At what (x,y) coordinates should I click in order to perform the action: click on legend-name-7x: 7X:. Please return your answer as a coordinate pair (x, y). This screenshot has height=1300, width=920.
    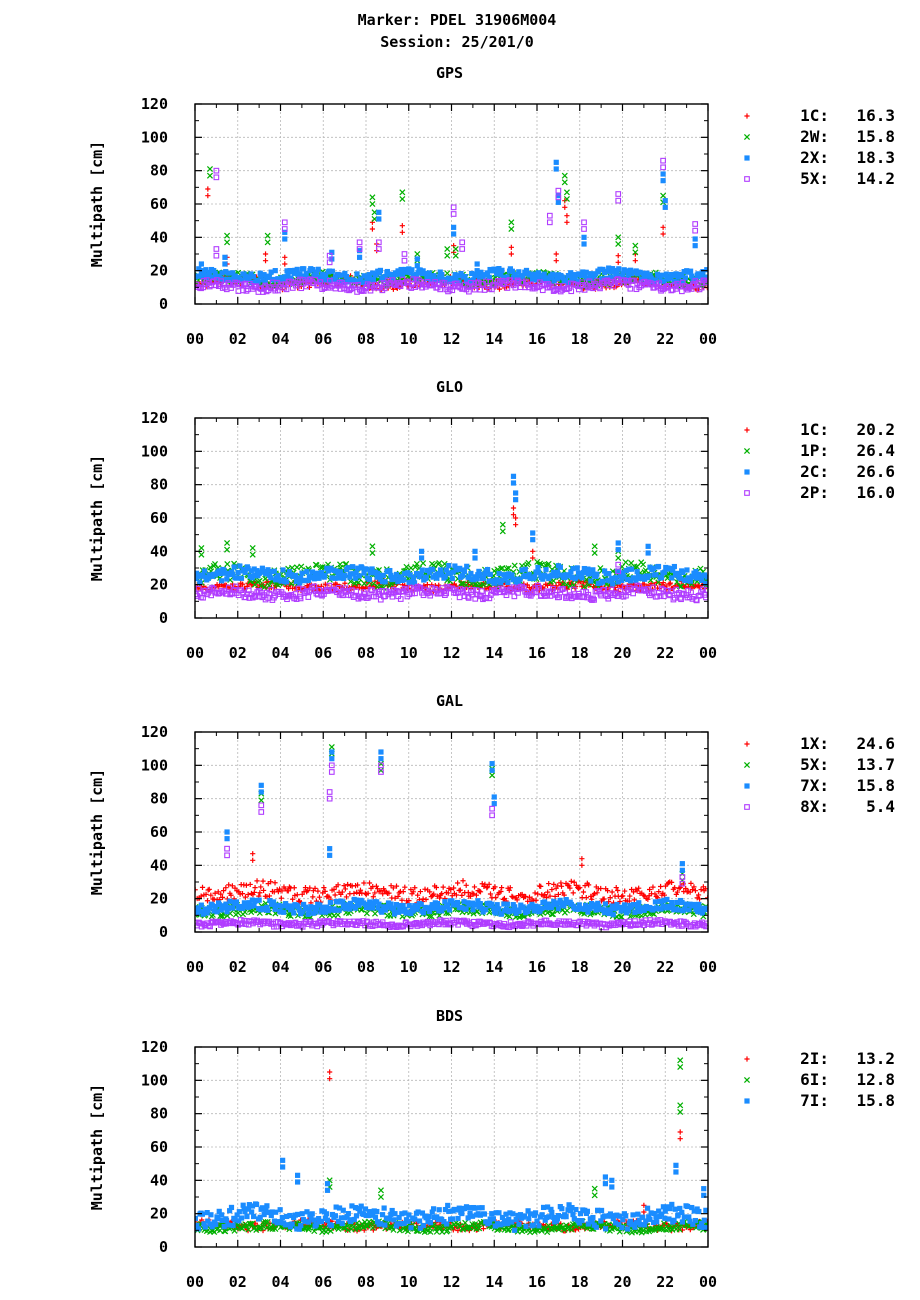
    Looking at the image, I should click on (814, 785).